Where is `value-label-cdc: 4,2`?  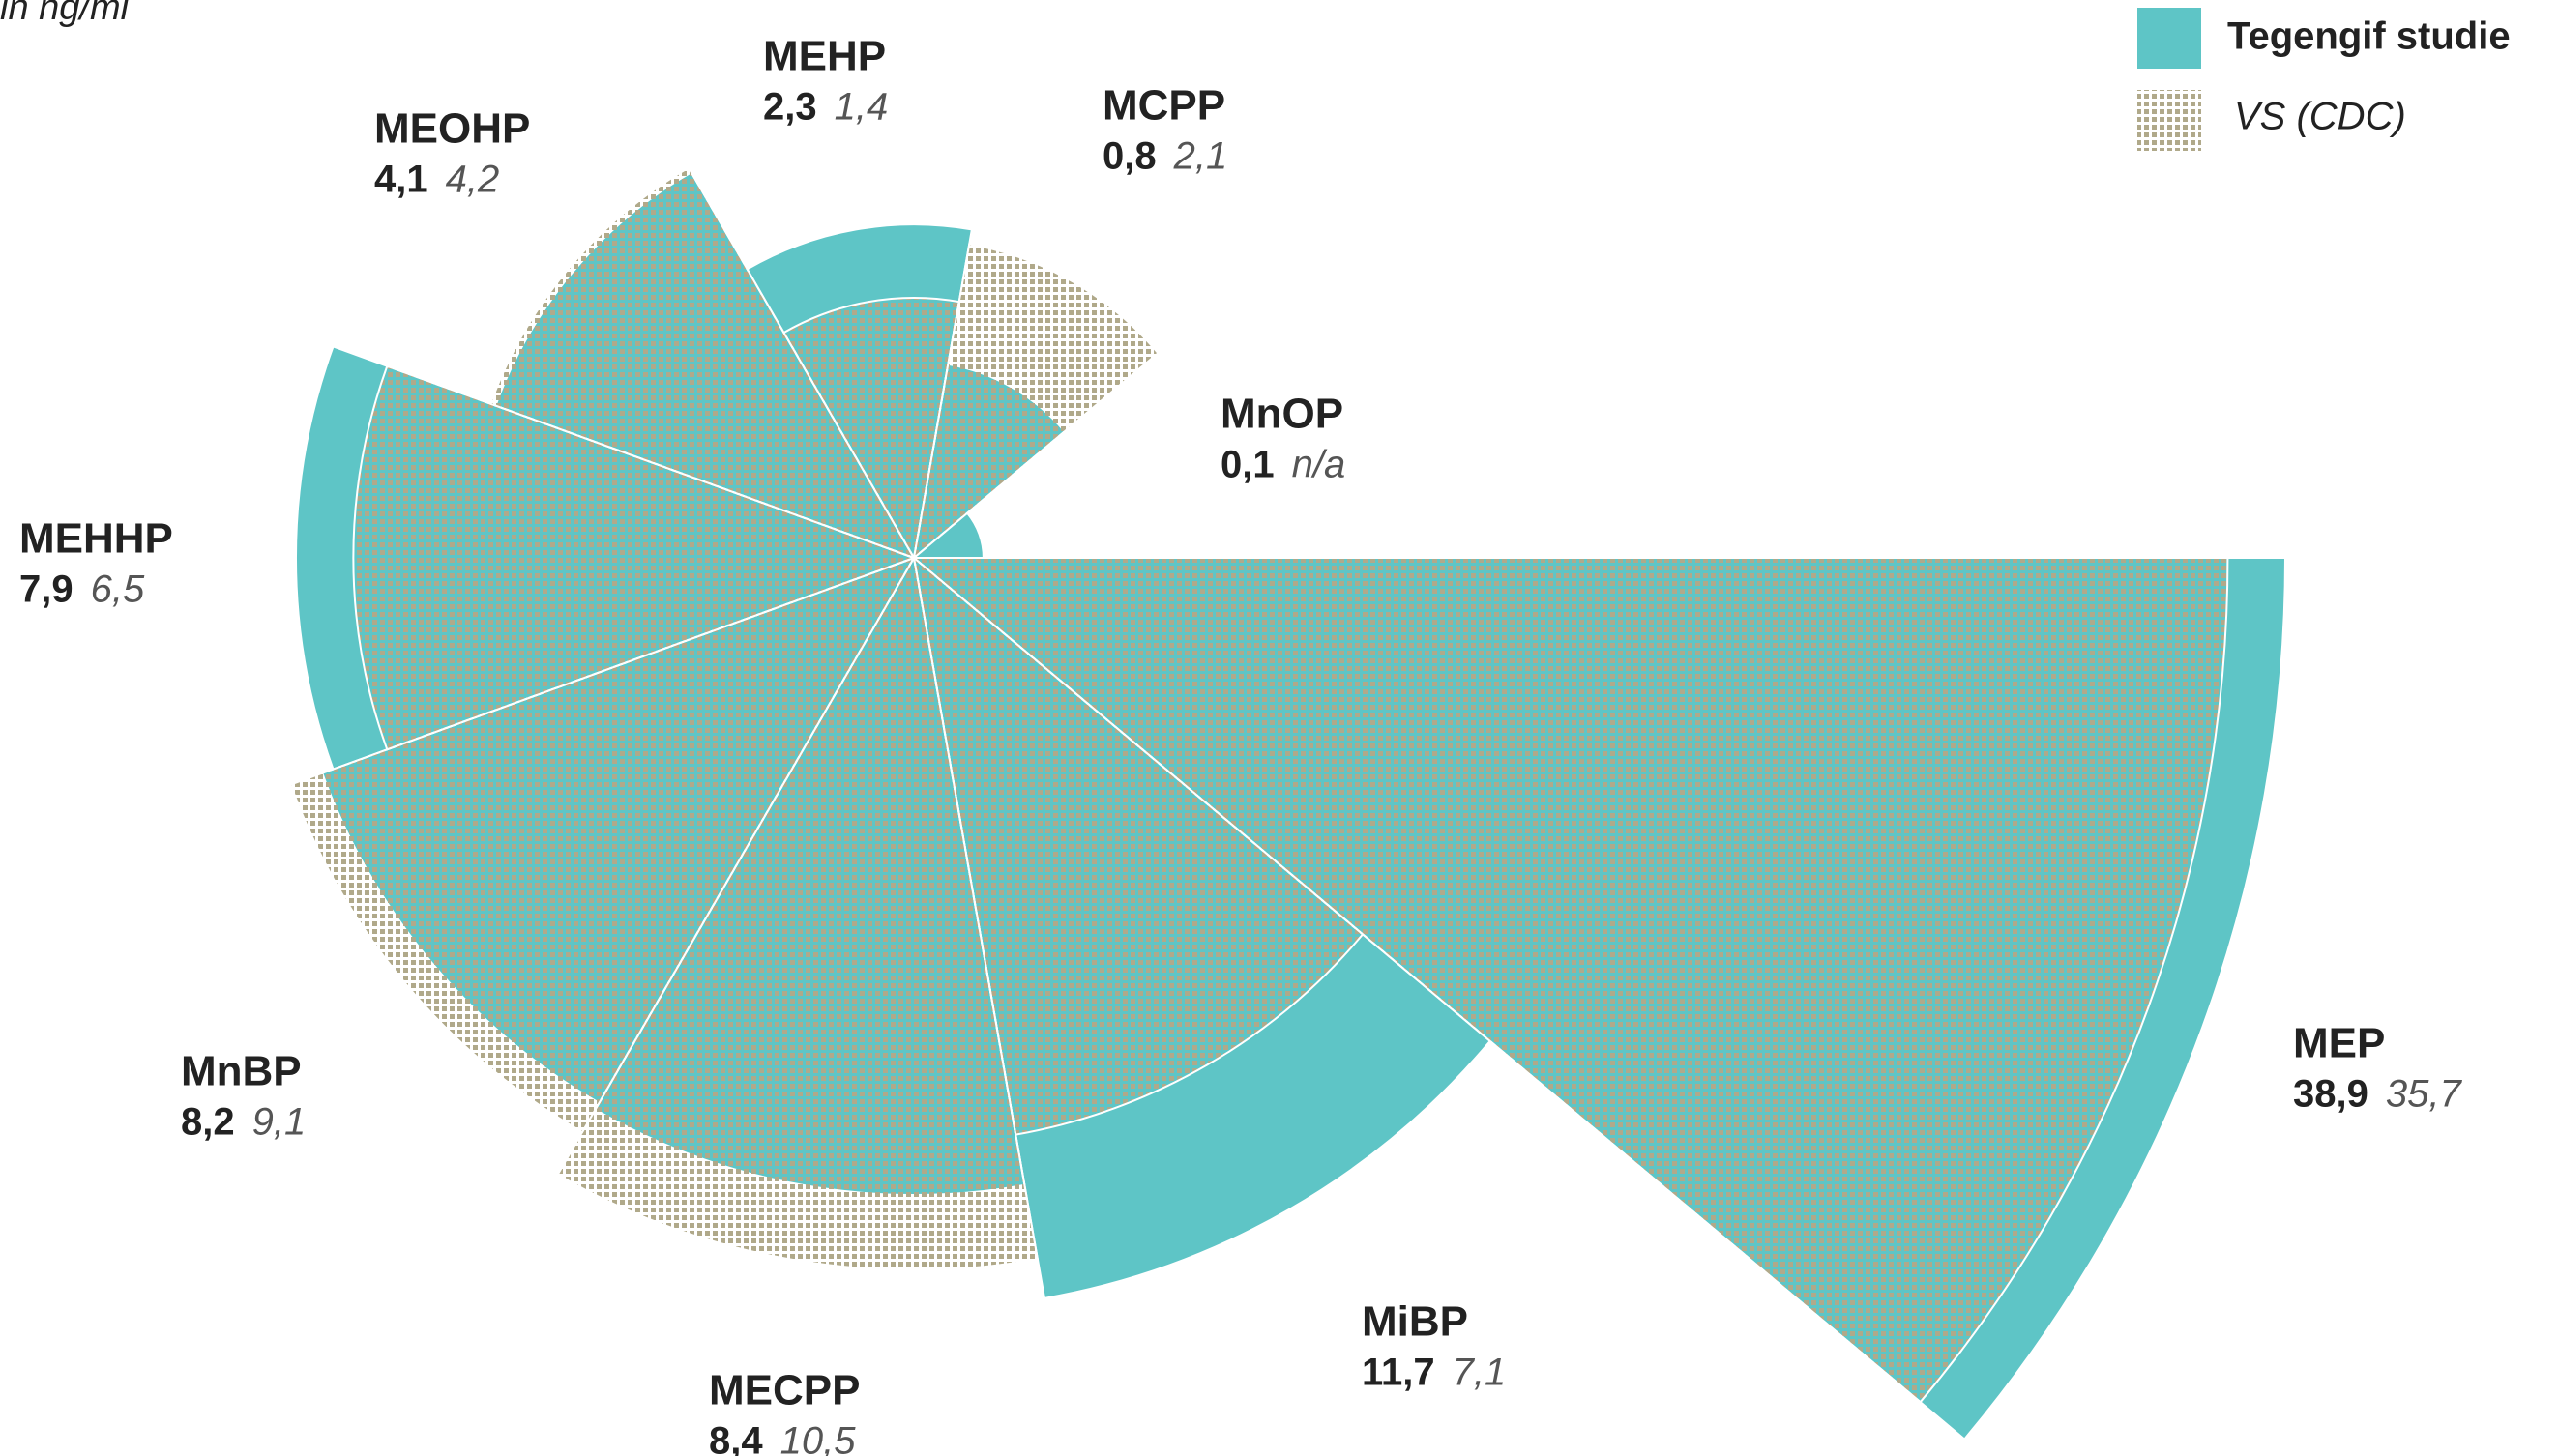
value-label-cdc: 4,2 is located at coordinates (473, 180).